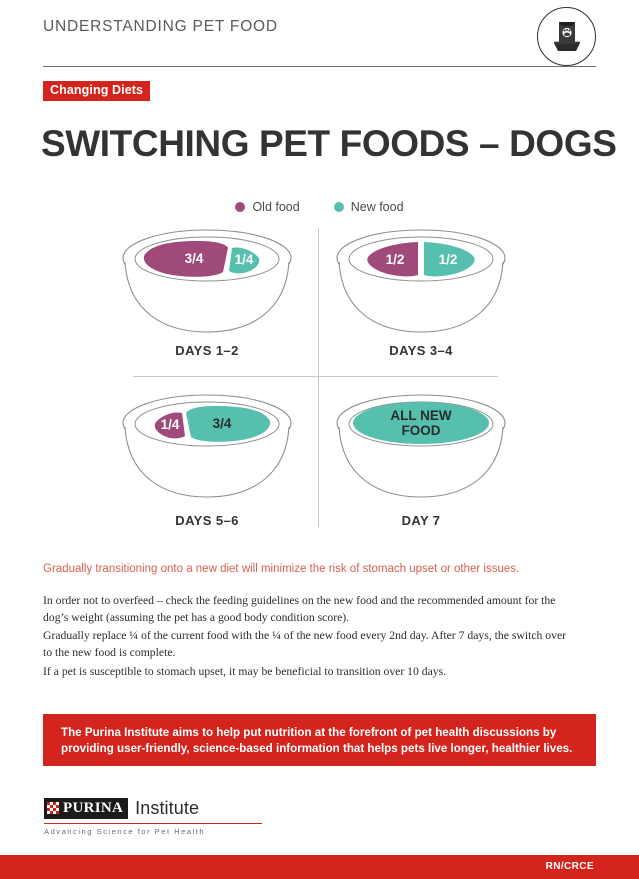 The height and width of the screenshot is (879, 639). I want to click on pet-food-bag-bowl-icon, so click(566, 36).